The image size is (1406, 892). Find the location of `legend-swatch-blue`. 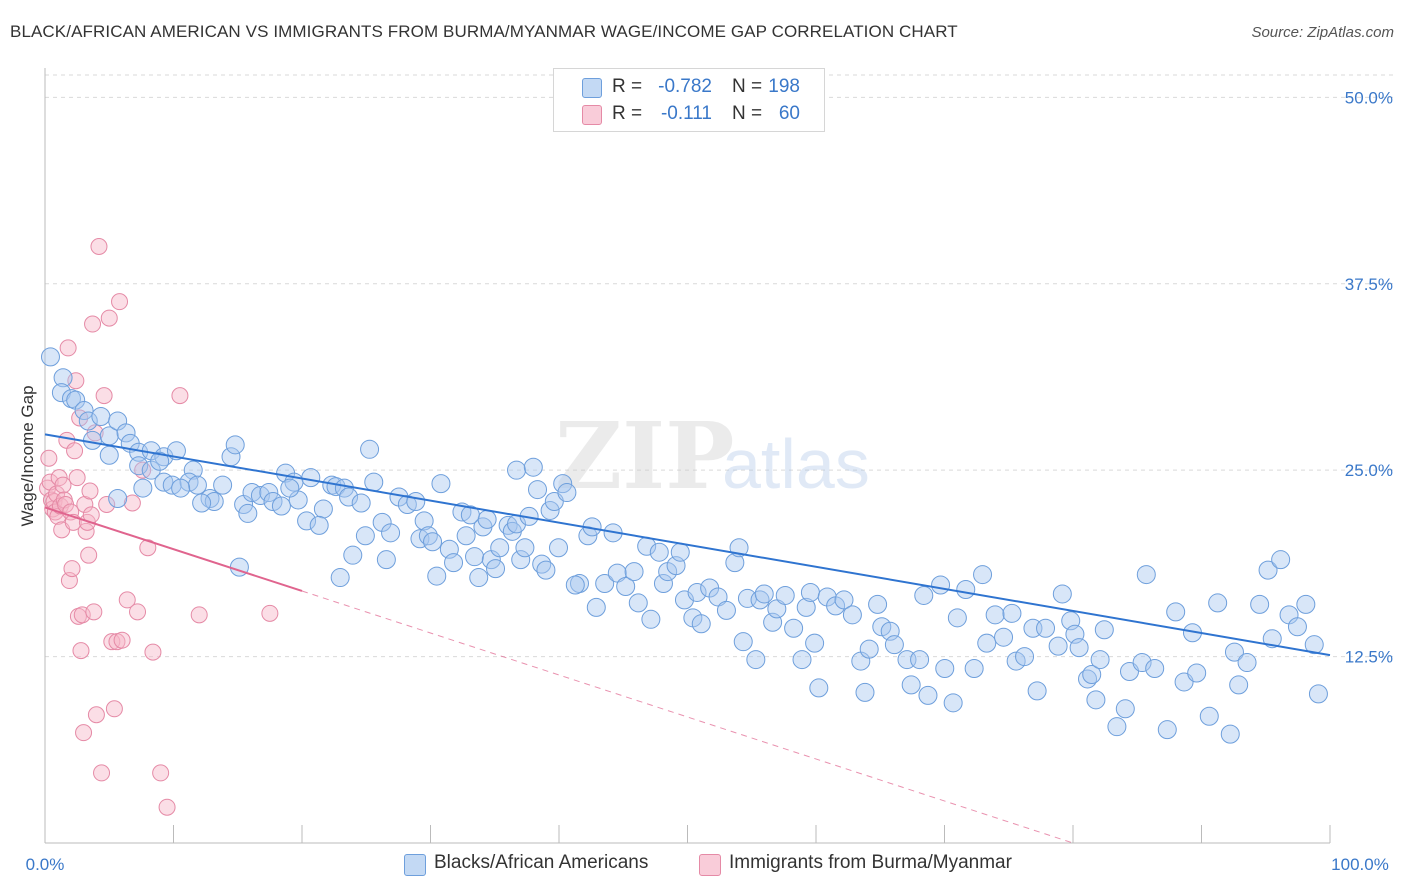

legend-swatch-blue is located at coordinates (592, 88).